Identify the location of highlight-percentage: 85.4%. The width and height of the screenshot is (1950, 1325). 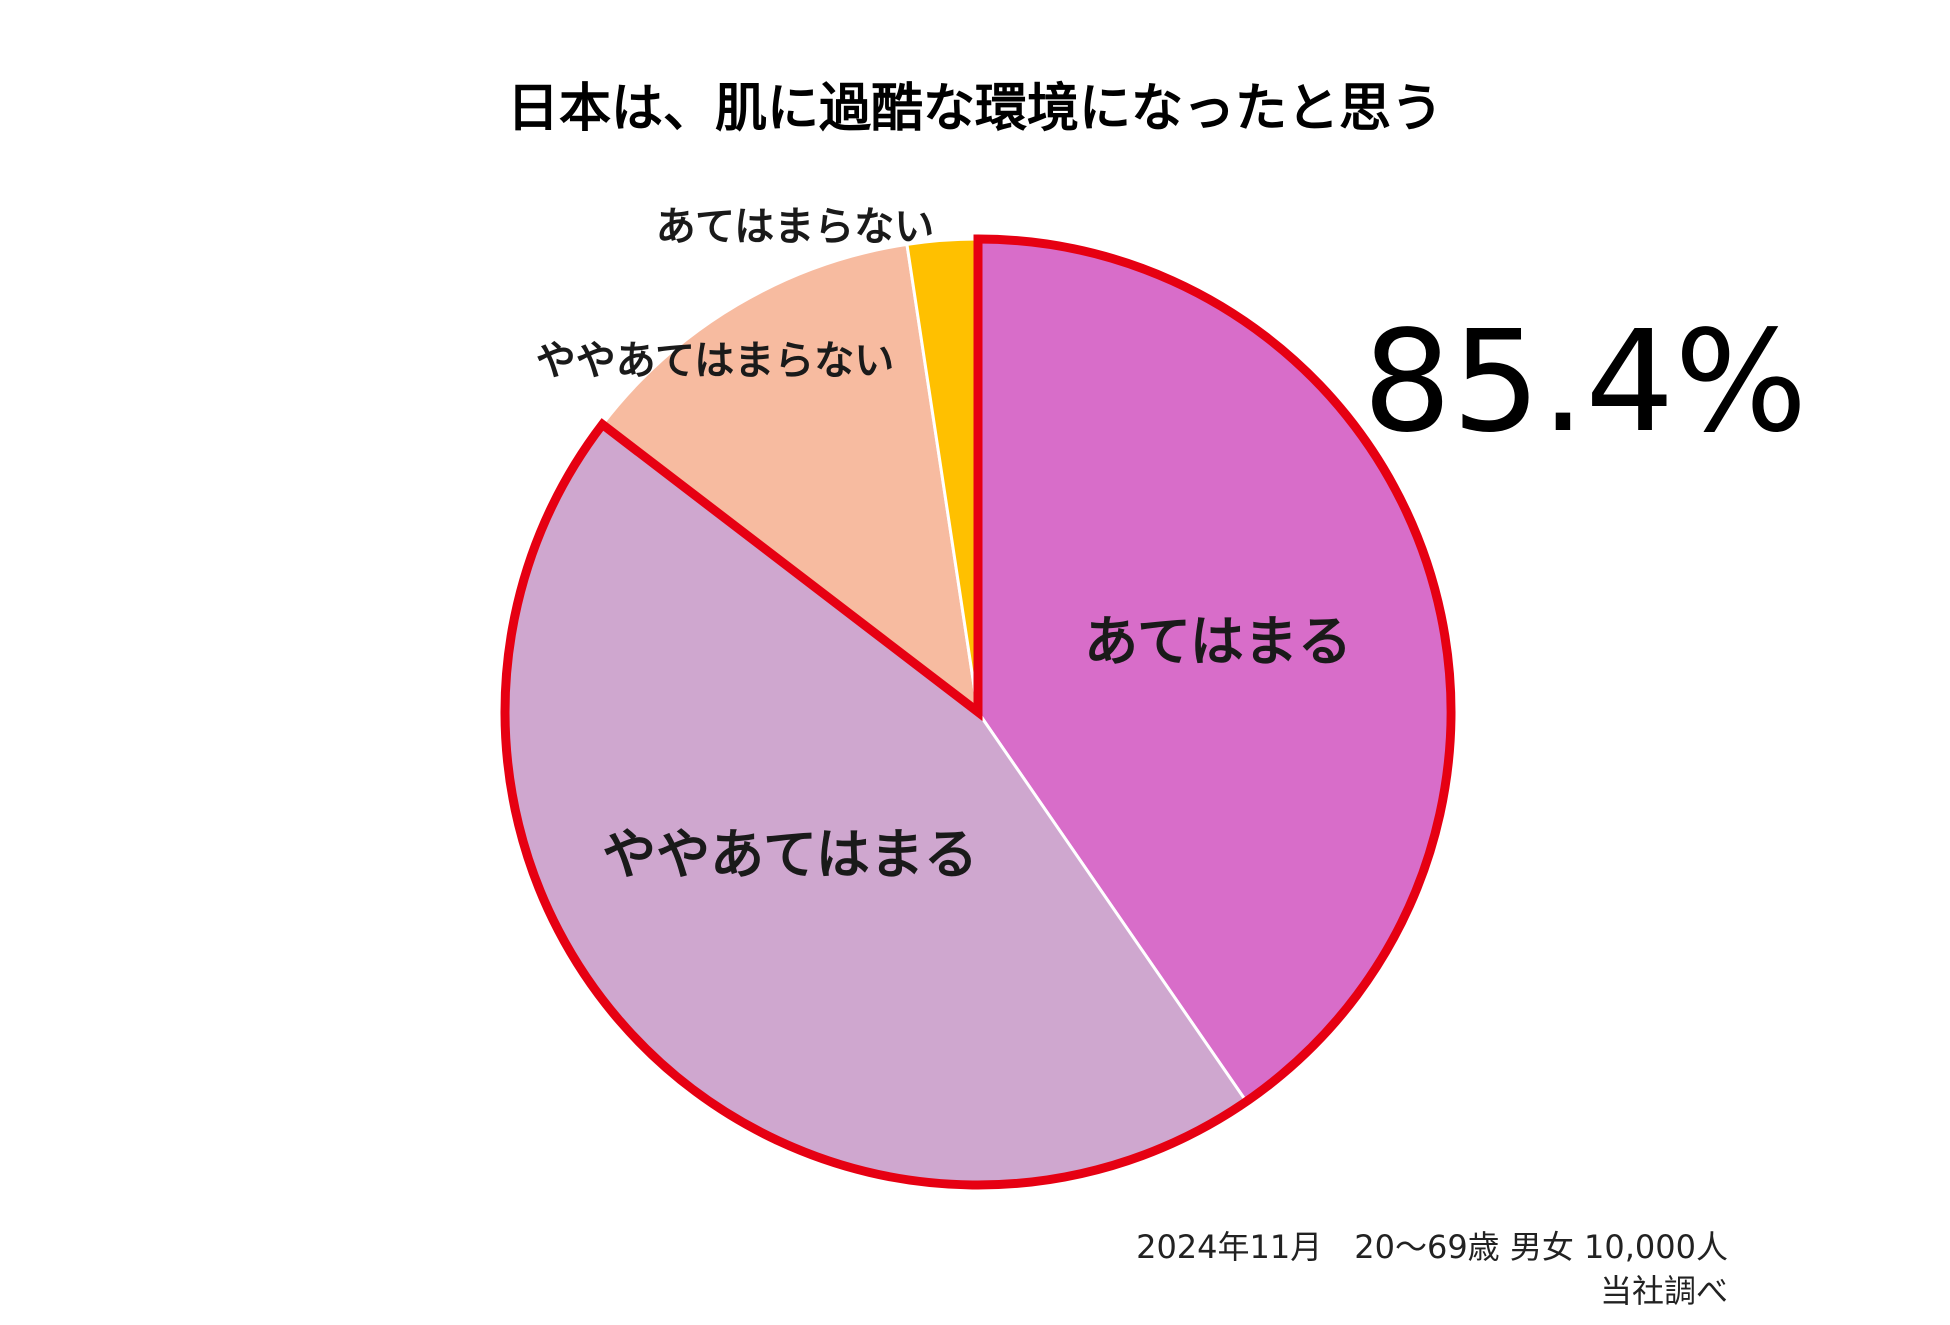
(1585, 382).